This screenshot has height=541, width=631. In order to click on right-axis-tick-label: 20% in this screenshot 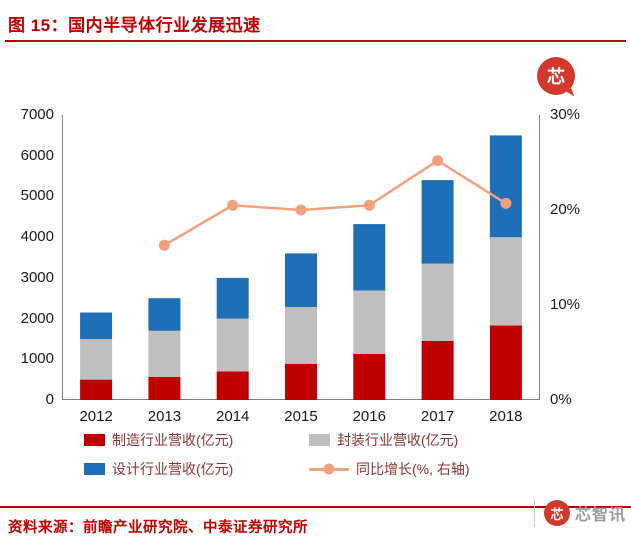, I will do `click(565, 209)`.